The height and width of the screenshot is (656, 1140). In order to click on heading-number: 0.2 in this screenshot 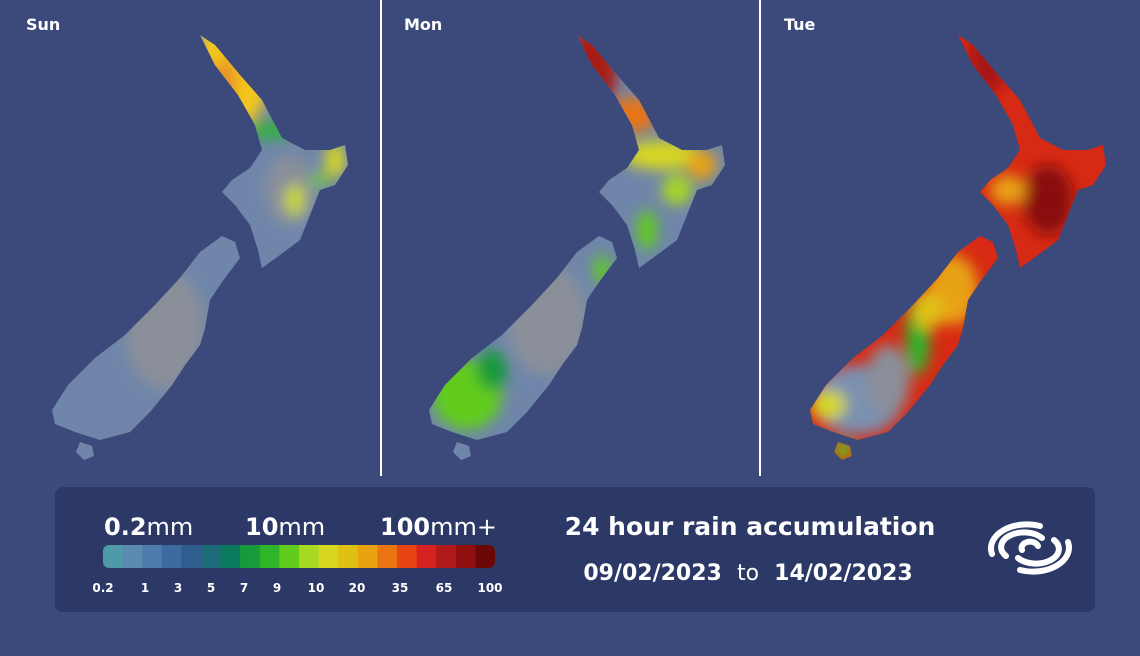, I will do `click(125, 527)`.